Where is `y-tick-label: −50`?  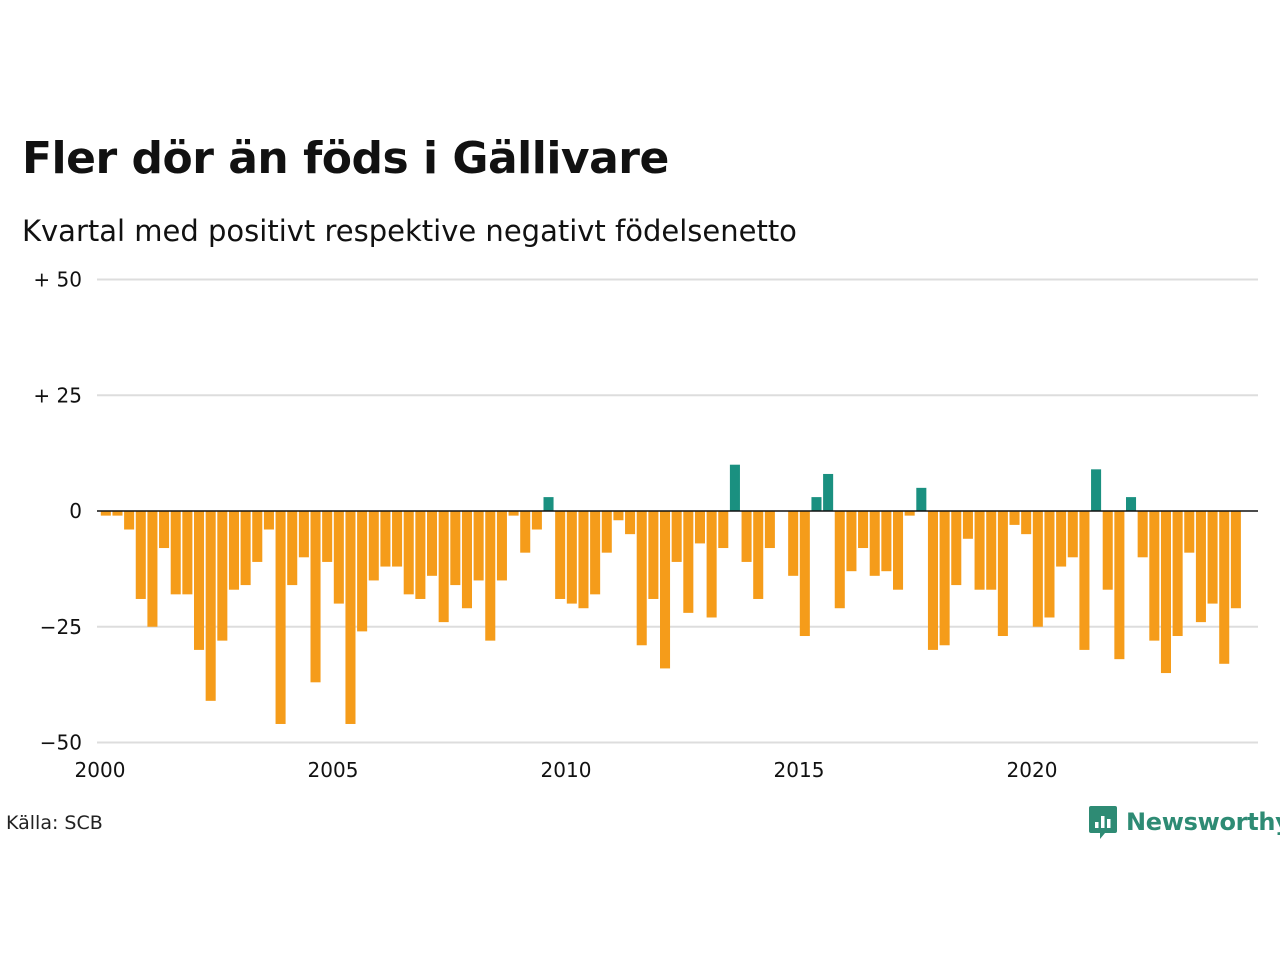
y-tick-label: −50 is located at coordinates (61, 743).